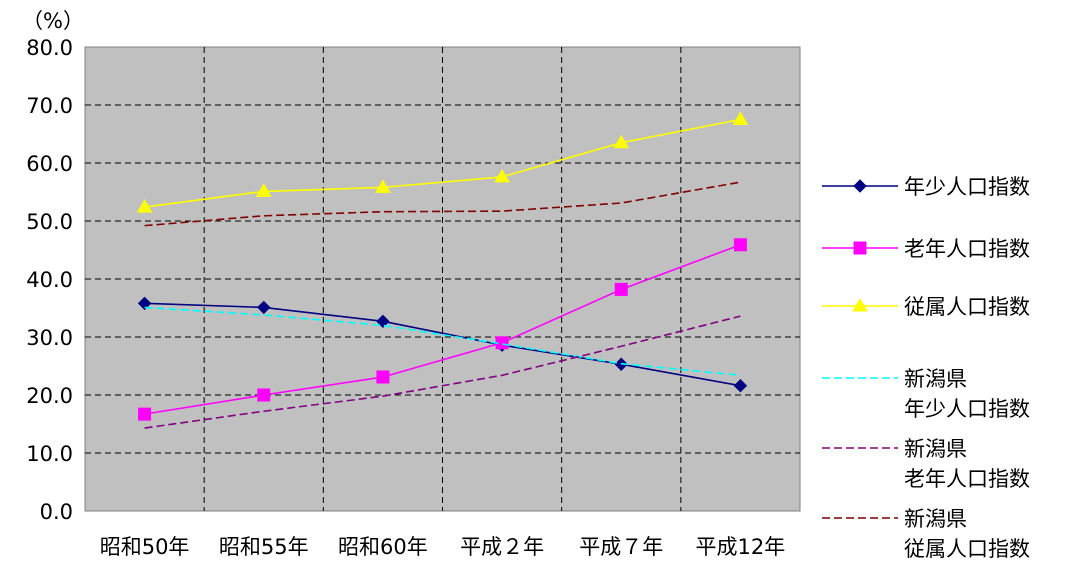 Image resolution: width=1066 pixels, height=564 pixels. What do you see at coordinates (49, 106) in the screenshot?
I see `y-tick-label: 70.0` at bounding box center [49, 106].